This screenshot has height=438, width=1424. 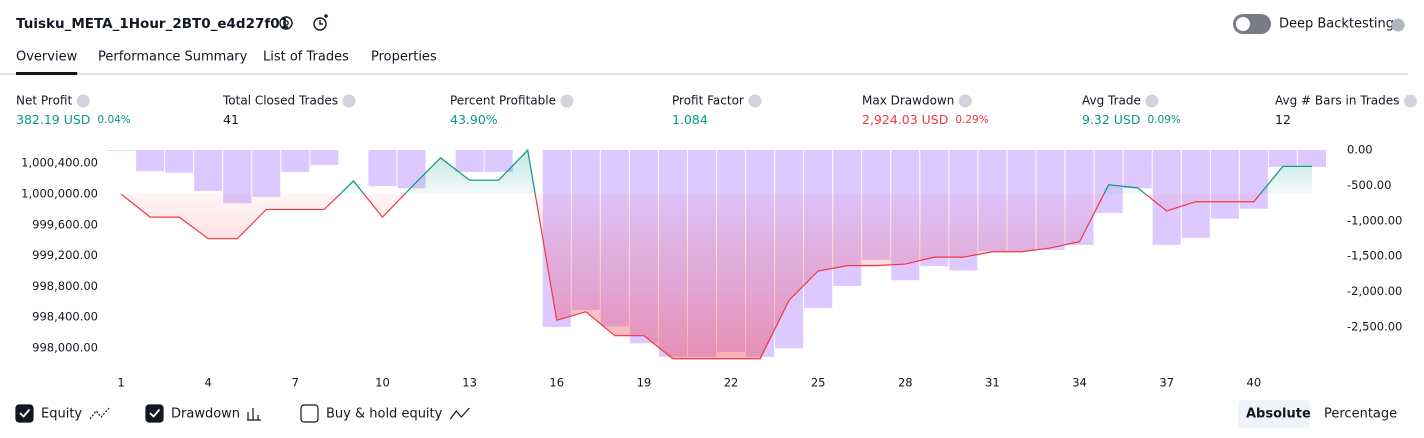 I want to click on toggle-label: Deep Backtesting, so click(x=1336, y=24).